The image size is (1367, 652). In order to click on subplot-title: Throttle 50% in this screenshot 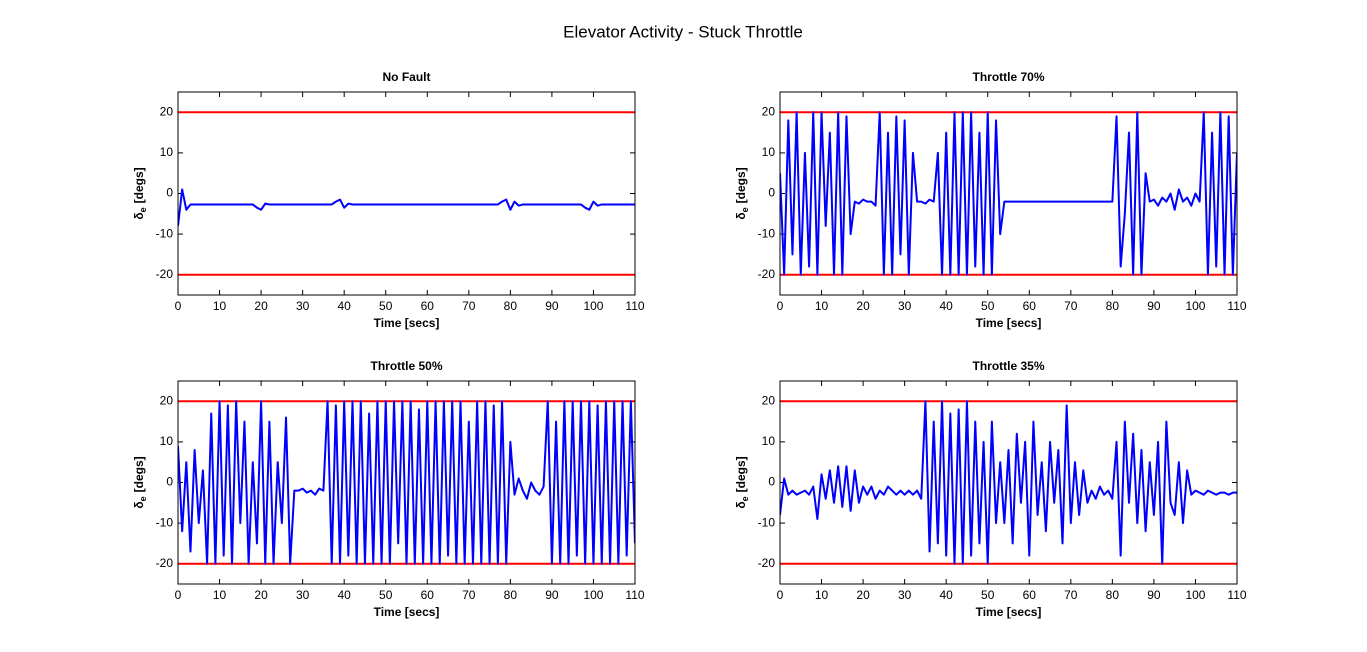, I will do `click(406, 366)`.